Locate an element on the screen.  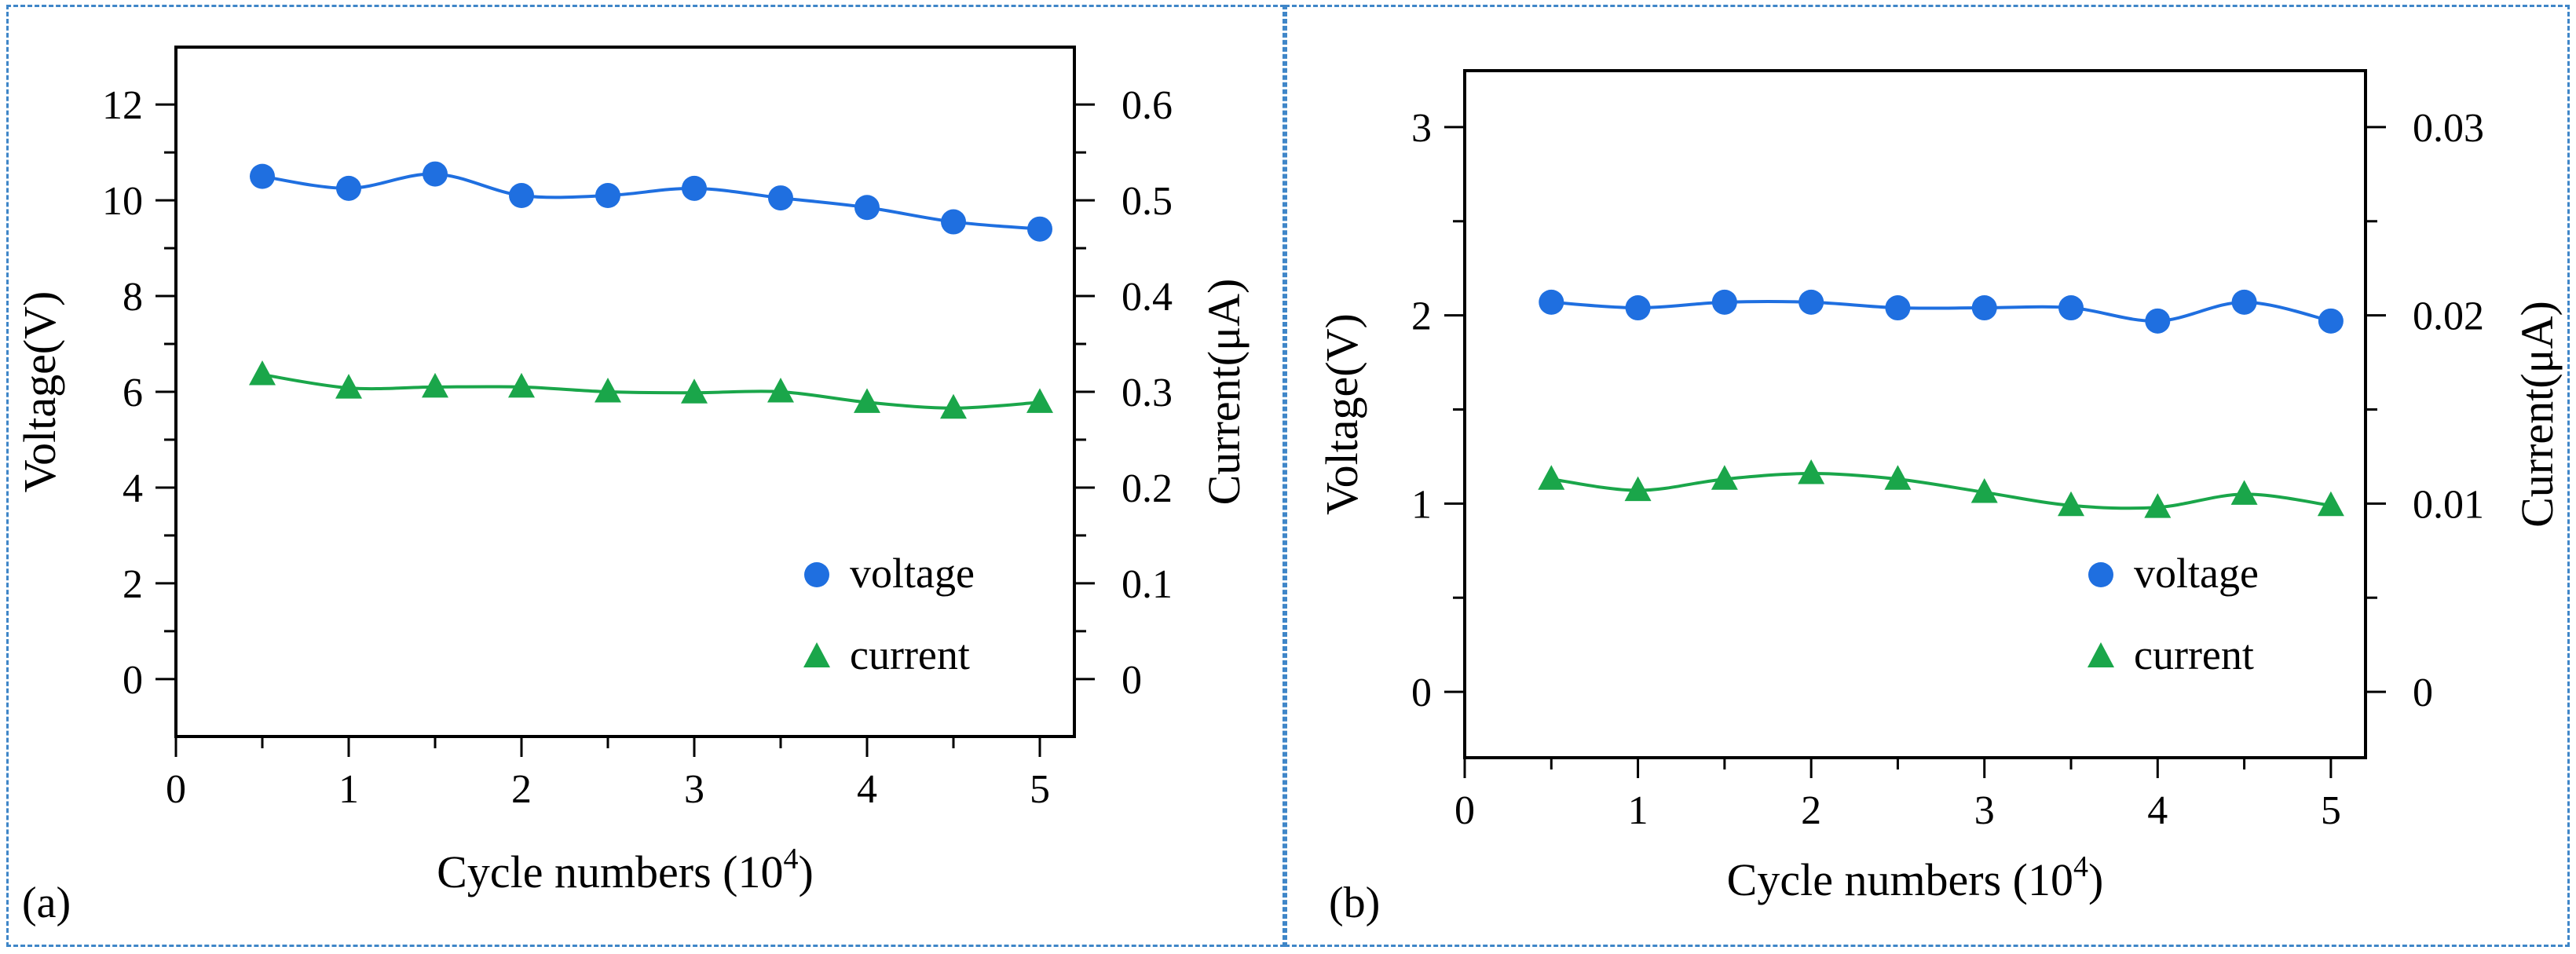
y-right-tick-label: 0.5 is located at coordinates (1148, 202).